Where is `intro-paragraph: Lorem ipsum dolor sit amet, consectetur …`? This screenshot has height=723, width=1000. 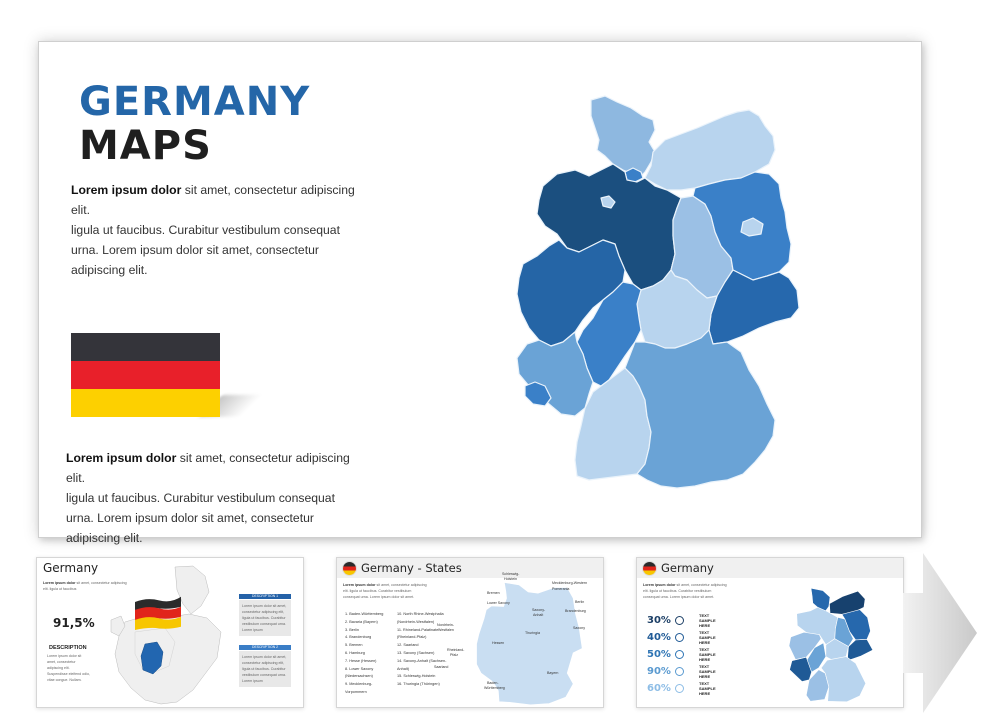
intro-paragraph: Lorem ipsum dolor sit amet, consectetur … is located at coordinates (213, 230).